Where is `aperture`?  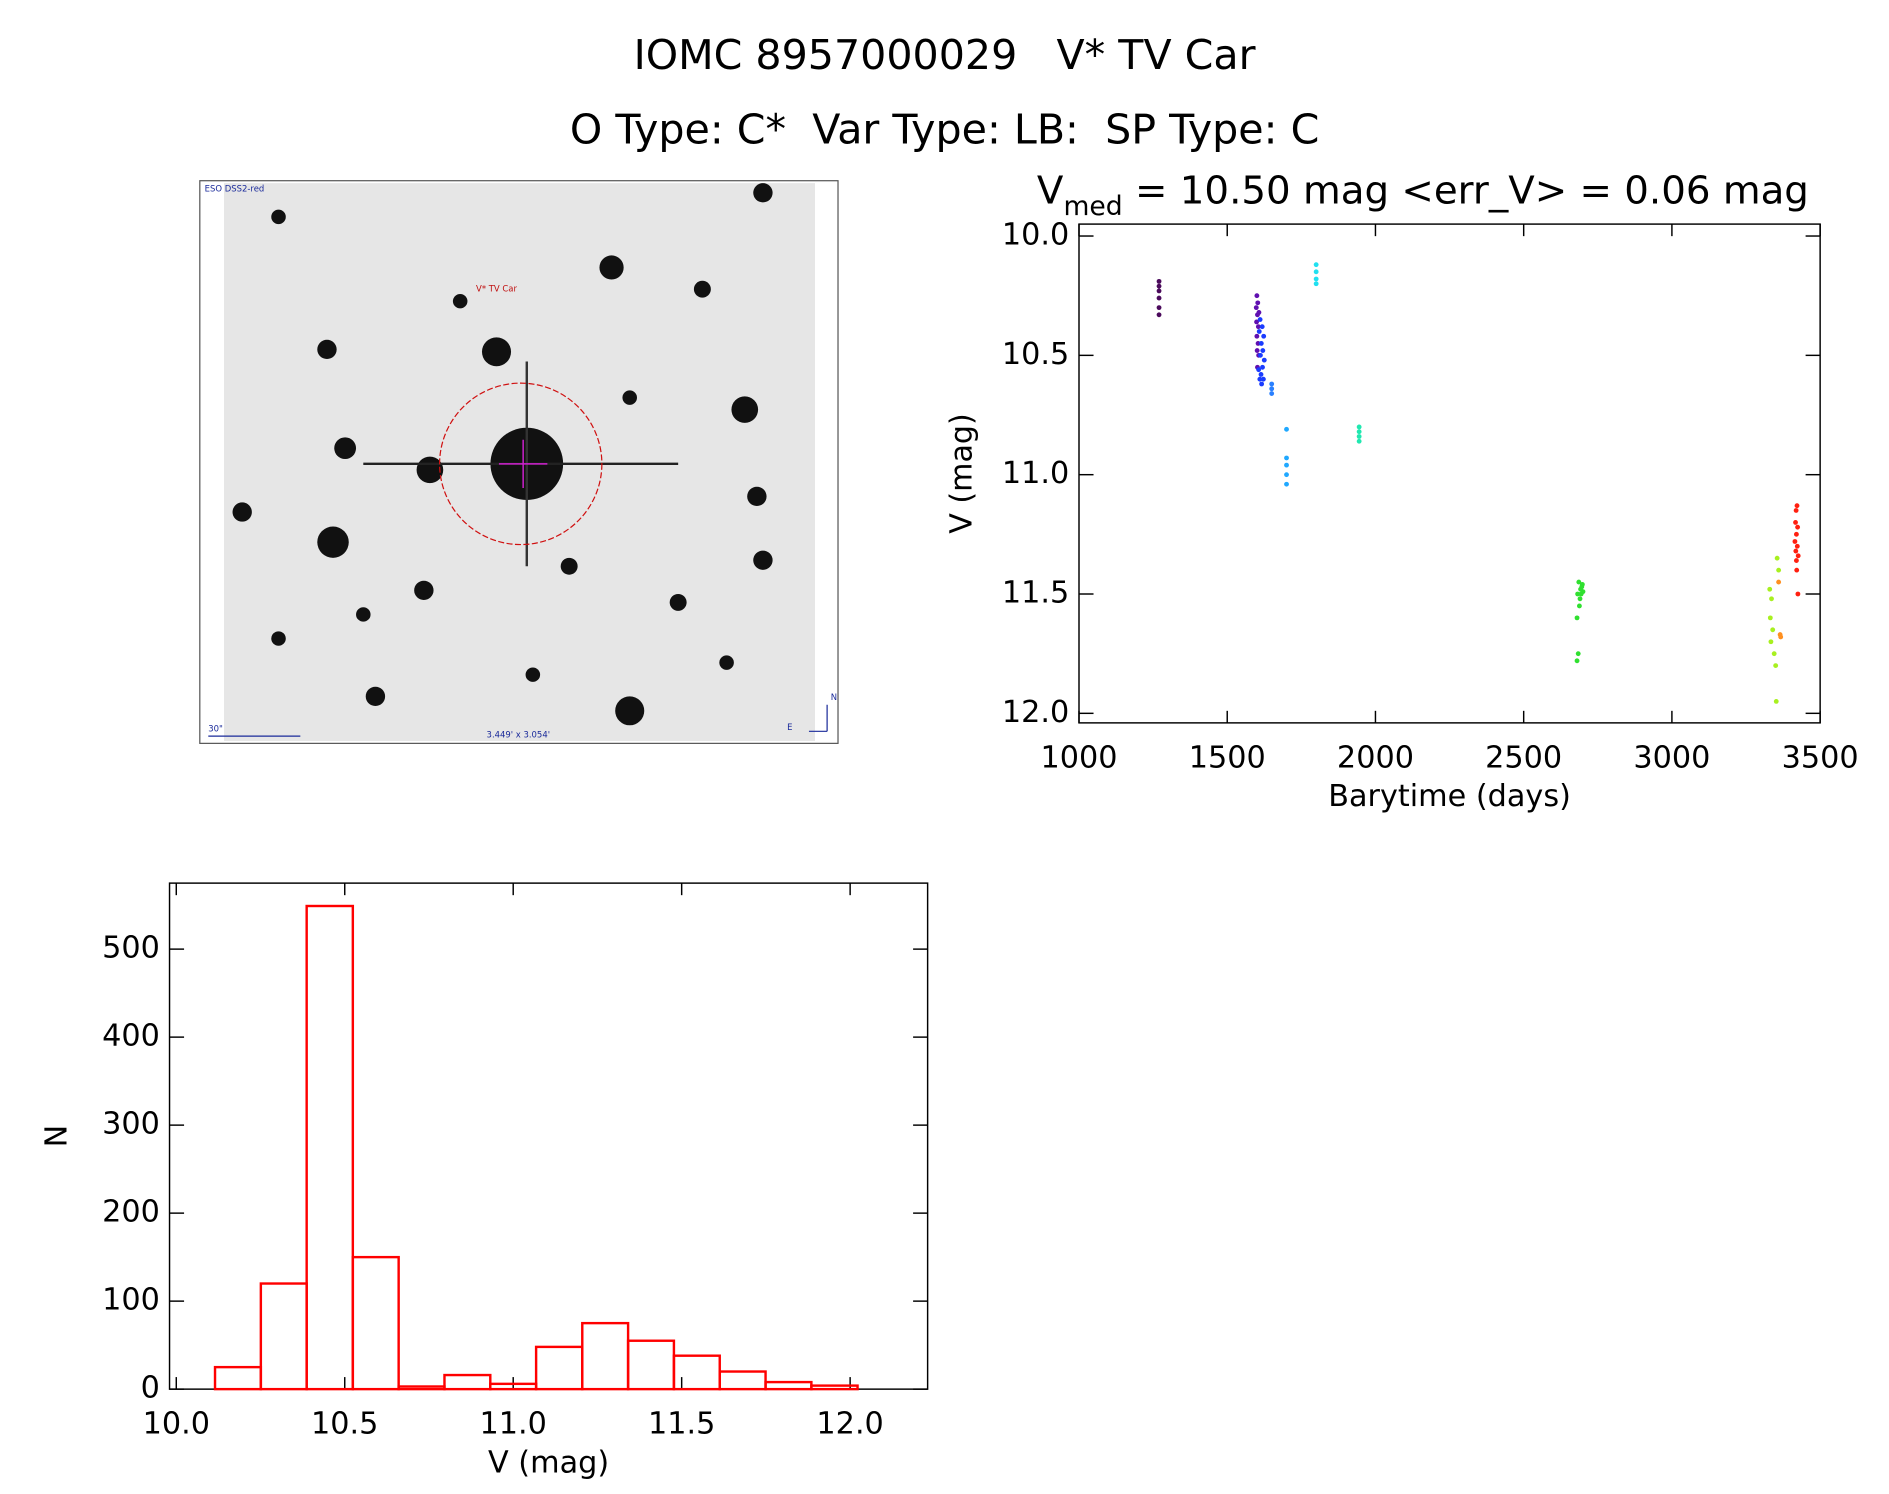 aperture is located at coordinates (520, 464).